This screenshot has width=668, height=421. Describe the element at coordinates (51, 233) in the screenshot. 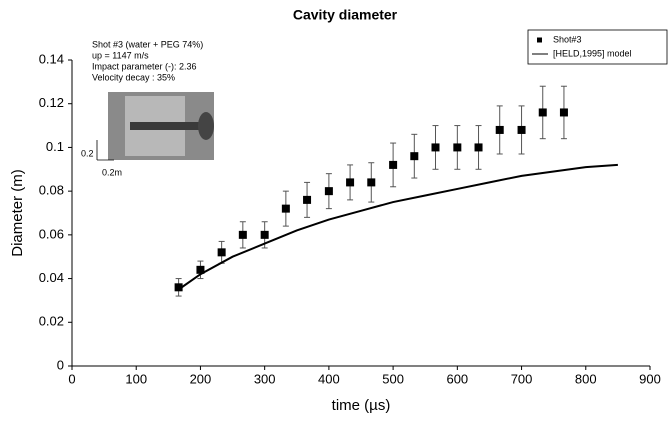

I see `y-tick-label: 0.06` at that location.